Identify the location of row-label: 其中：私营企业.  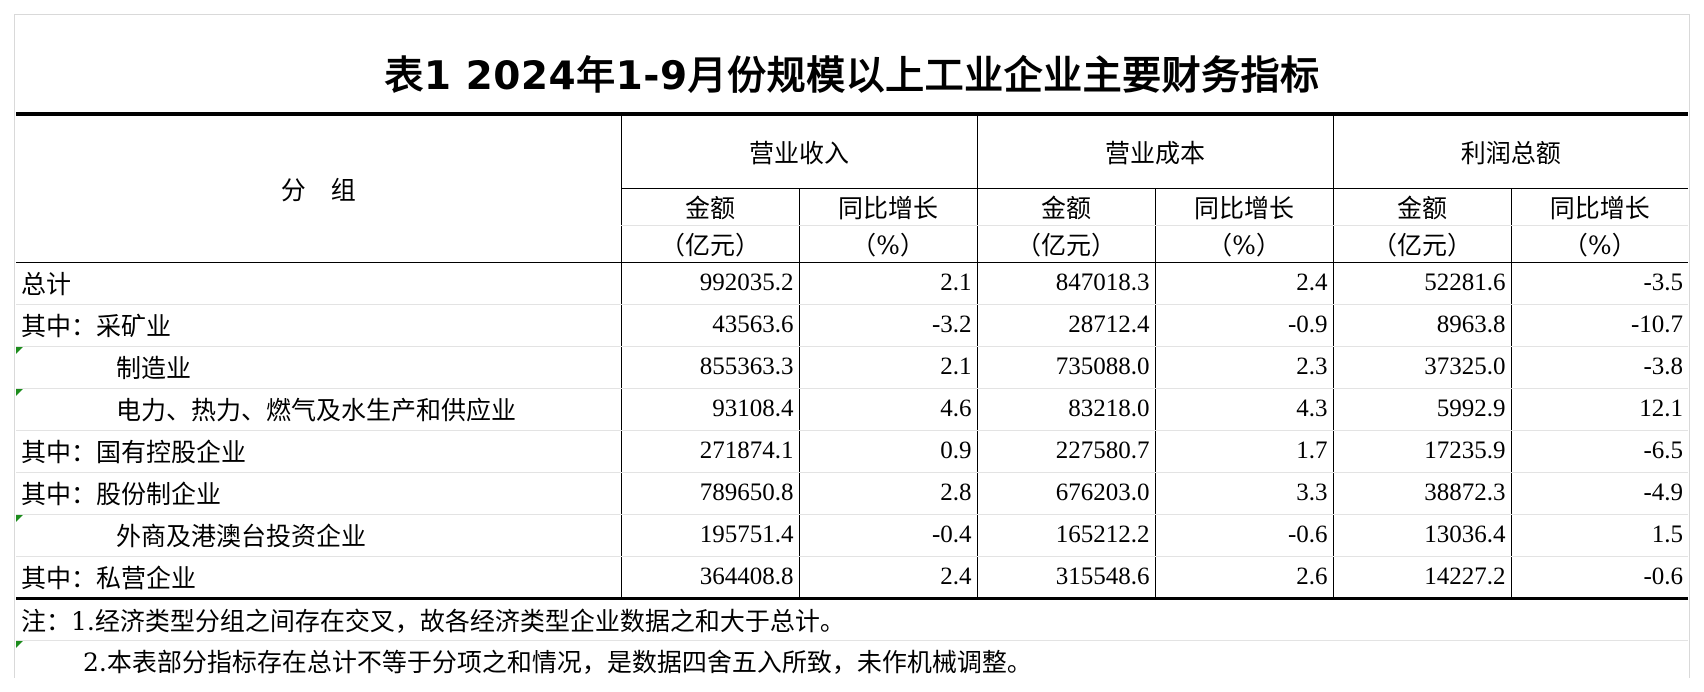
(318, 578).